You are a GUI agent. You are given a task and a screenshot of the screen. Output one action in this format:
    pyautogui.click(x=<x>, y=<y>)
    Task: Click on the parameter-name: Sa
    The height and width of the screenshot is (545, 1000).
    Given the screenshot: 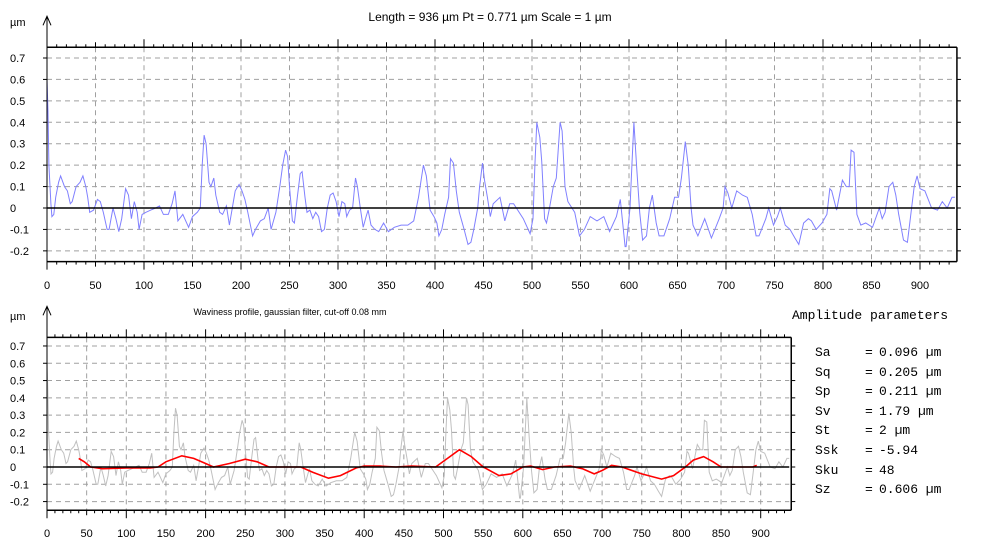 What is the action you would take?
    pyautogui.click(x=823, y=352)
    